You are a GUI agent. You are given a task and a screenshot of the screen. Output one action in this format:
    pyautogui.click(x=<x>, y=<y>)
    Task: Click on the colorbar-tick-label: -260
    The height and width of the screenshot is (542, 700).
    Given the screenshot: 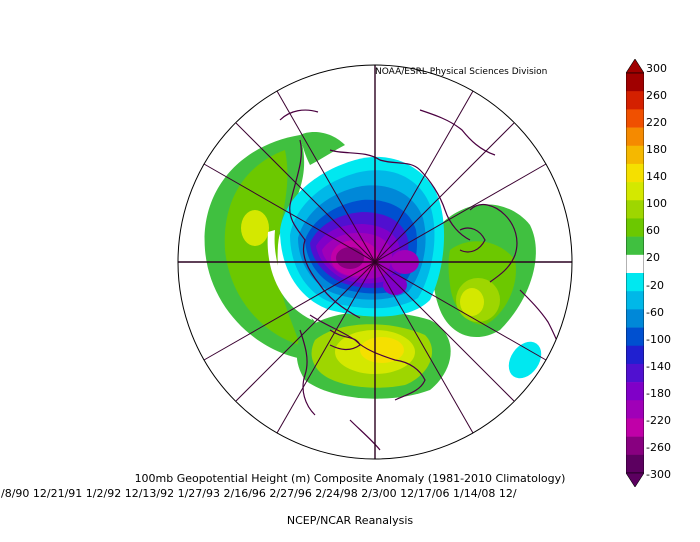 What is the action you would take?
    pyautogui.click(x=658, y=447)
    